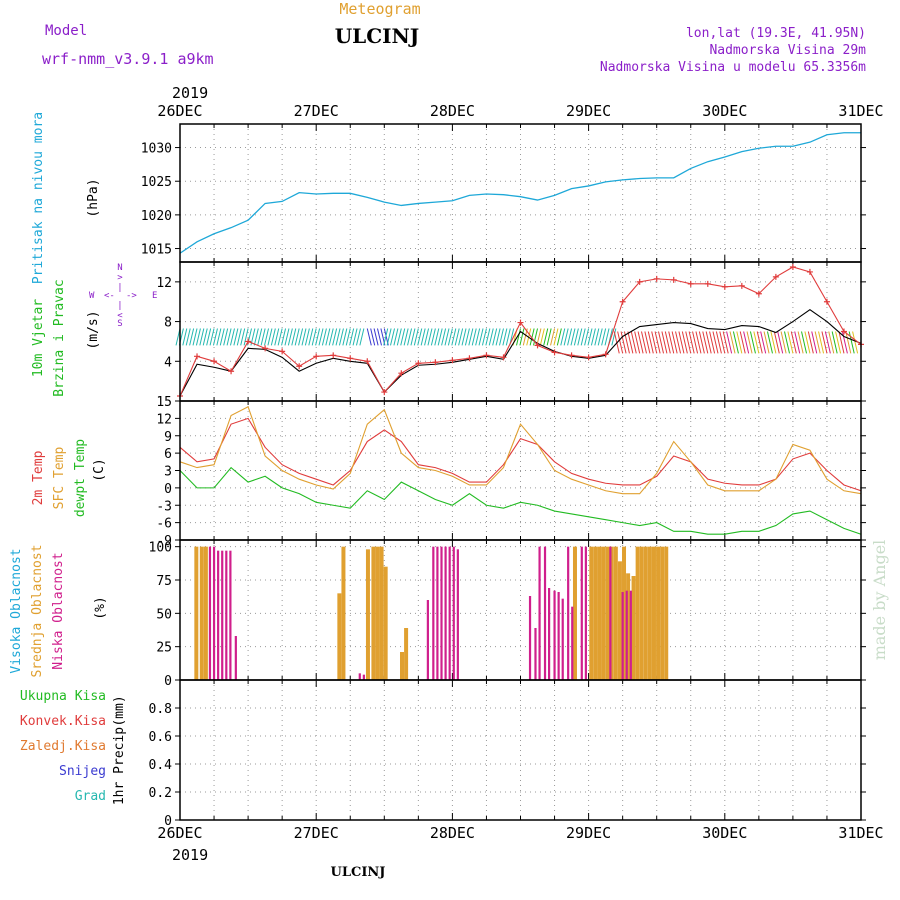  Describe the element at coordinates (511, 472) in the screenshot. I see `temperature-panel: -9 -6 -3 0 3 6 9 12 15` at that location.